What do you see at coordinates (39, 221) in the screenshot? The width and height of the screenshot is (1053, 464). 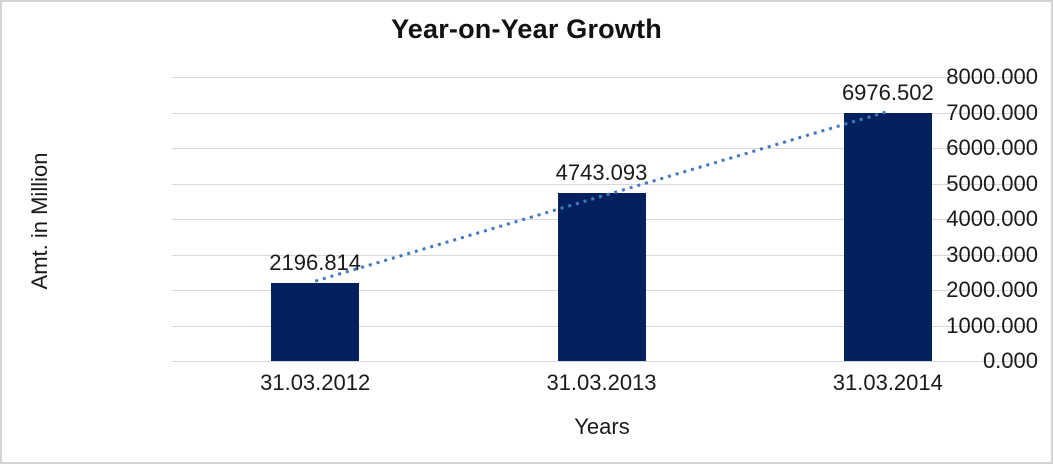 I see `y-axis-title: Amt. in Million` at bounding box center [39, 221].